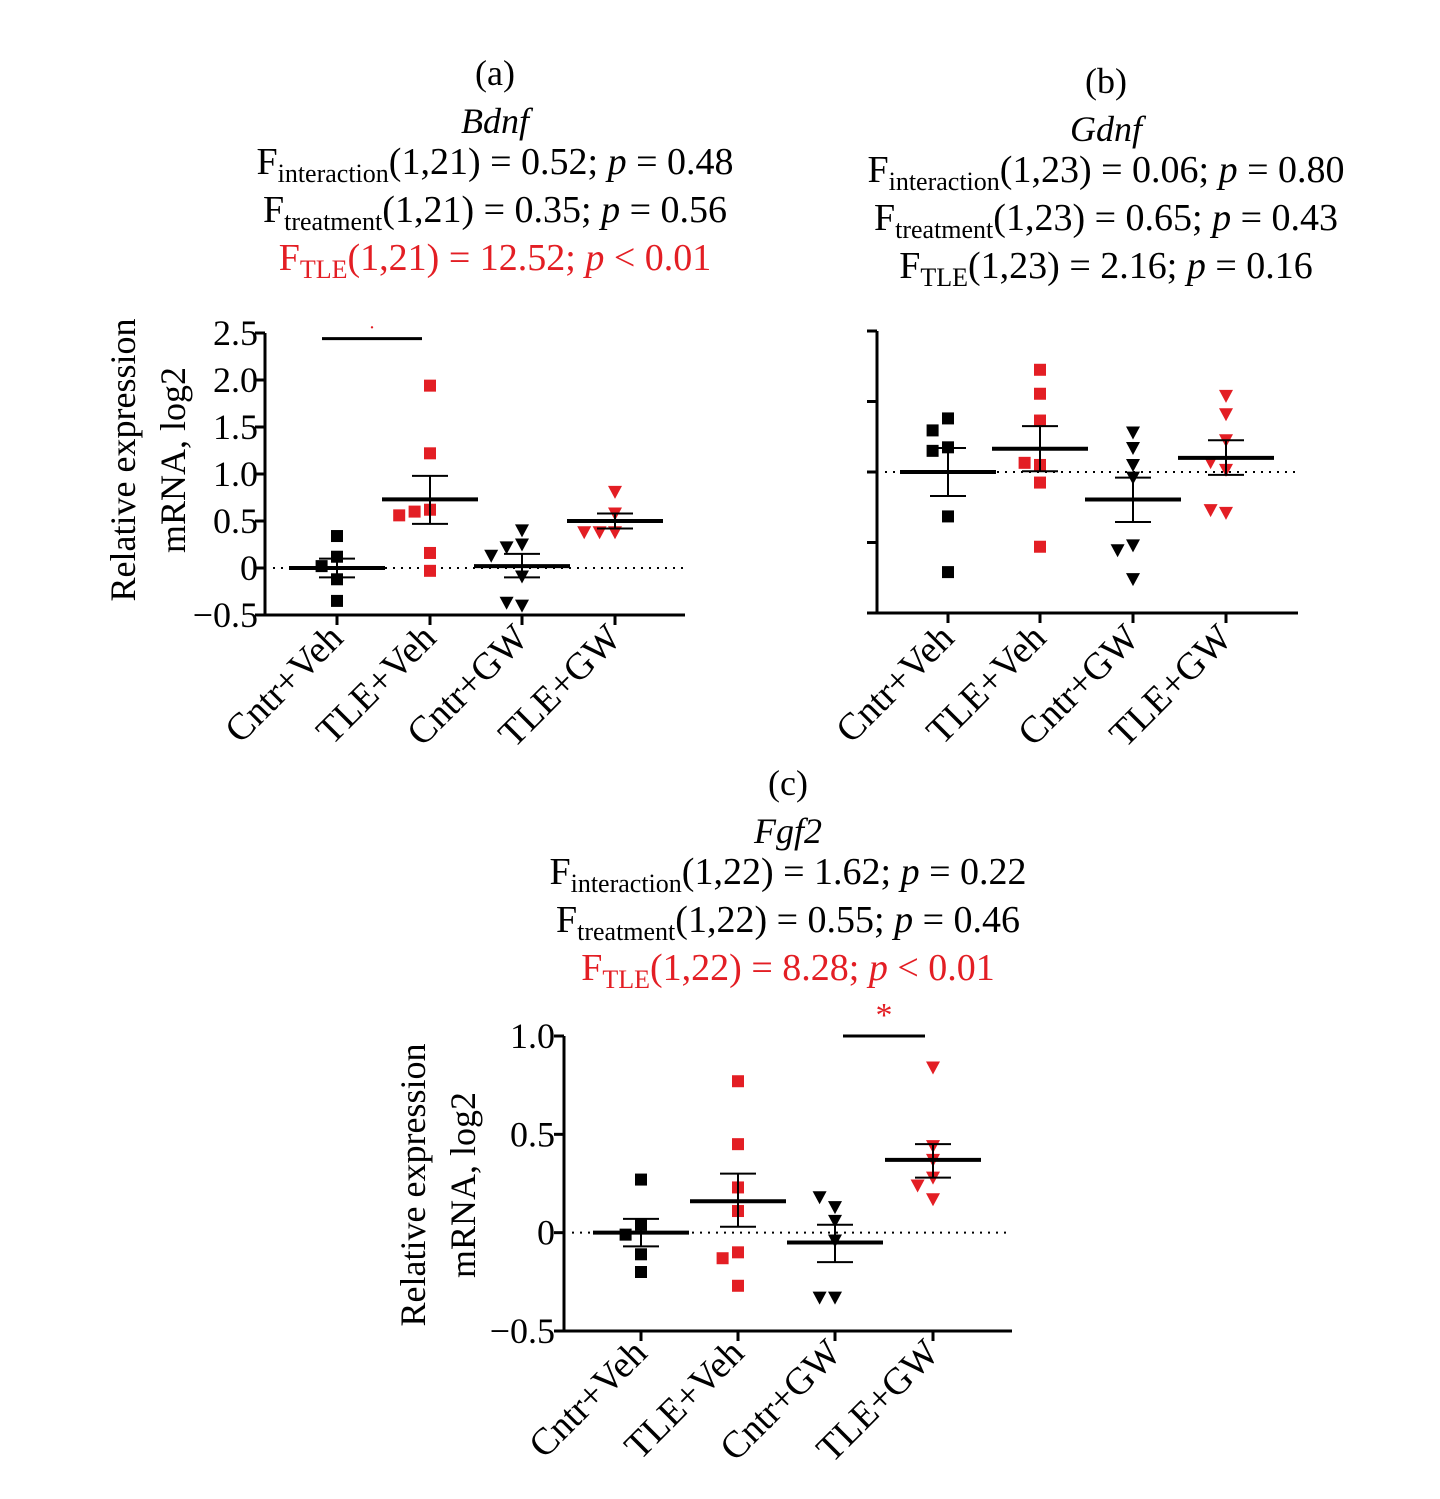 This screenshot has height=1499, width=1440. Describe the element at coordinates (1106, 269) in the screenshot. I see `stat-line-tle: FTLE(1,23) = 2.16; p = 0.16` at that location.